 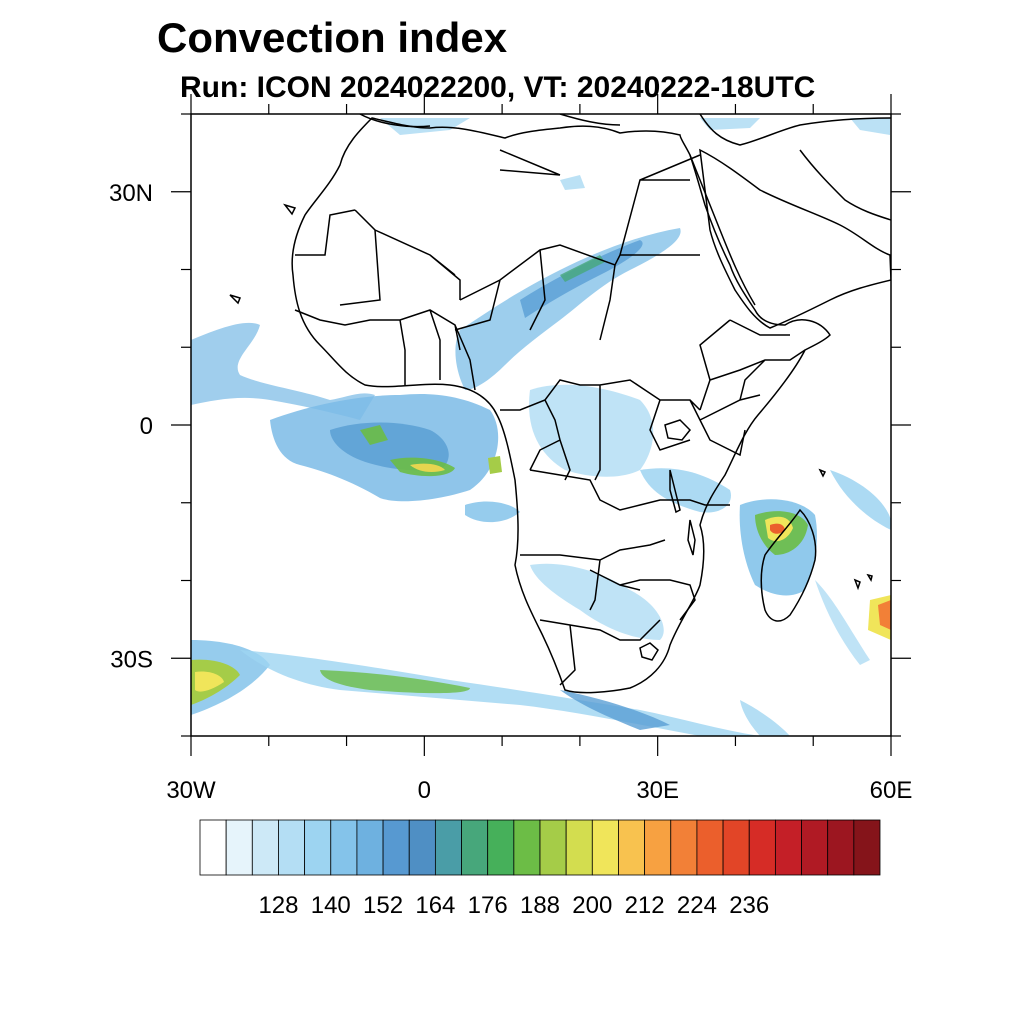 I want to click on convection-indian-ocean, so click(x=860, y=500).